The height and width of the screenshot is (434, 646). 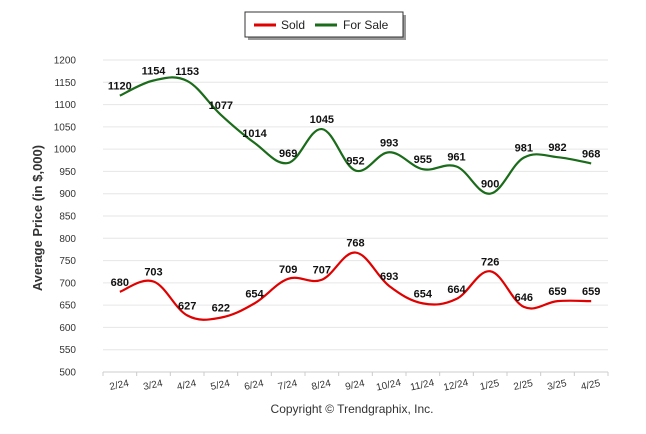 What do you see at coordinates (187, 72) in the screenshot?
I see `data-label-for-sale: 1153` at bounding box center [187, 72].